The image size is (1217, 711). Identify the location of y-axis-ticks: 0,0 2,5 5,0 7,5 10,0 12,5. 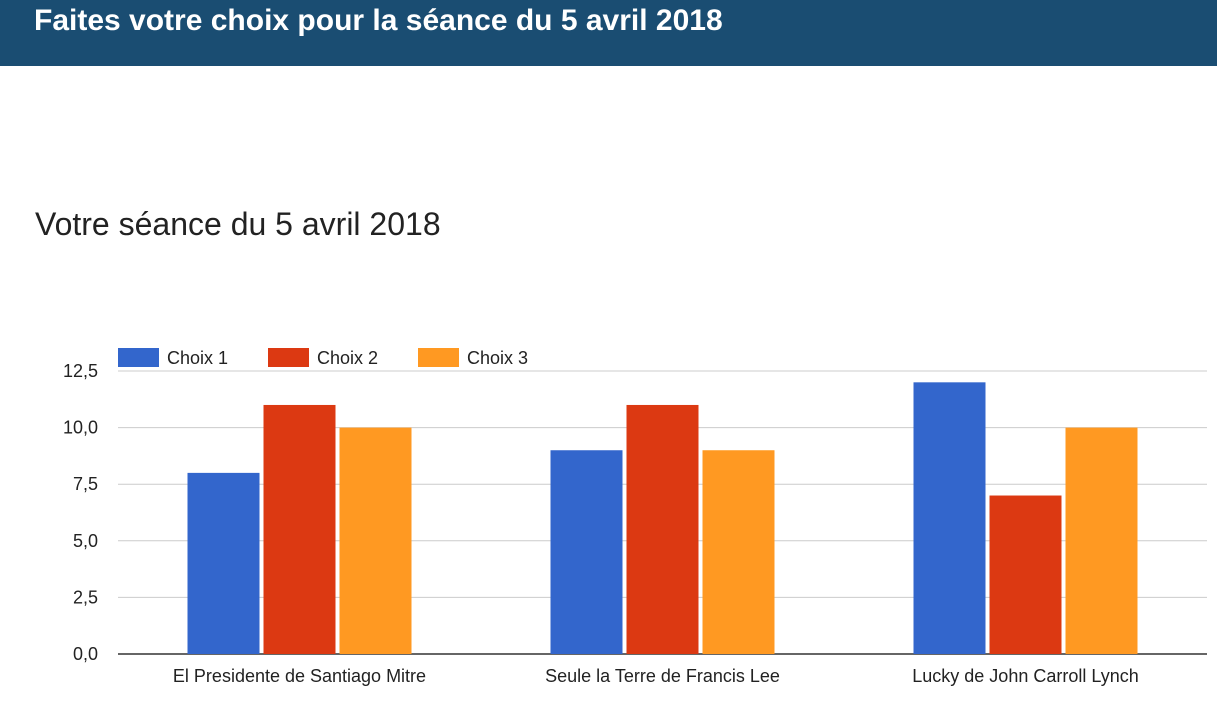
(80, 512).